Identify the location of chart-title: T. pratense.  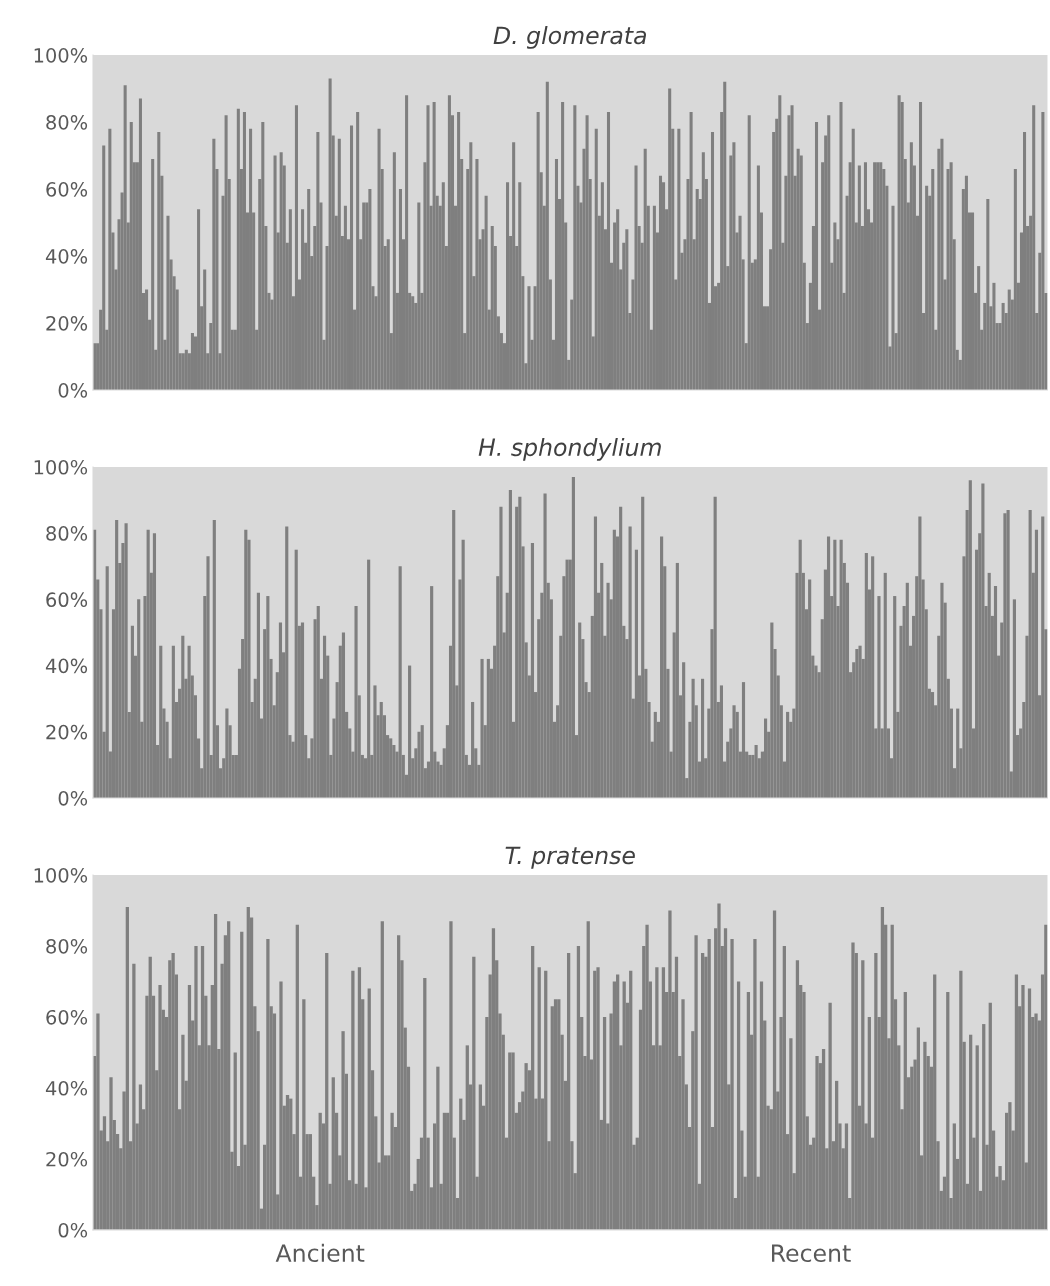
(570, 857).